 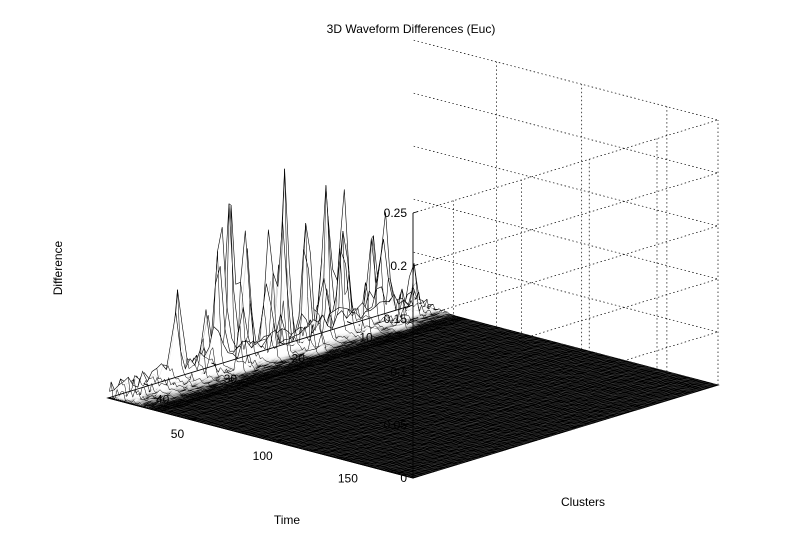 I want to click on ridge-fill, so click(x=267, y=301).